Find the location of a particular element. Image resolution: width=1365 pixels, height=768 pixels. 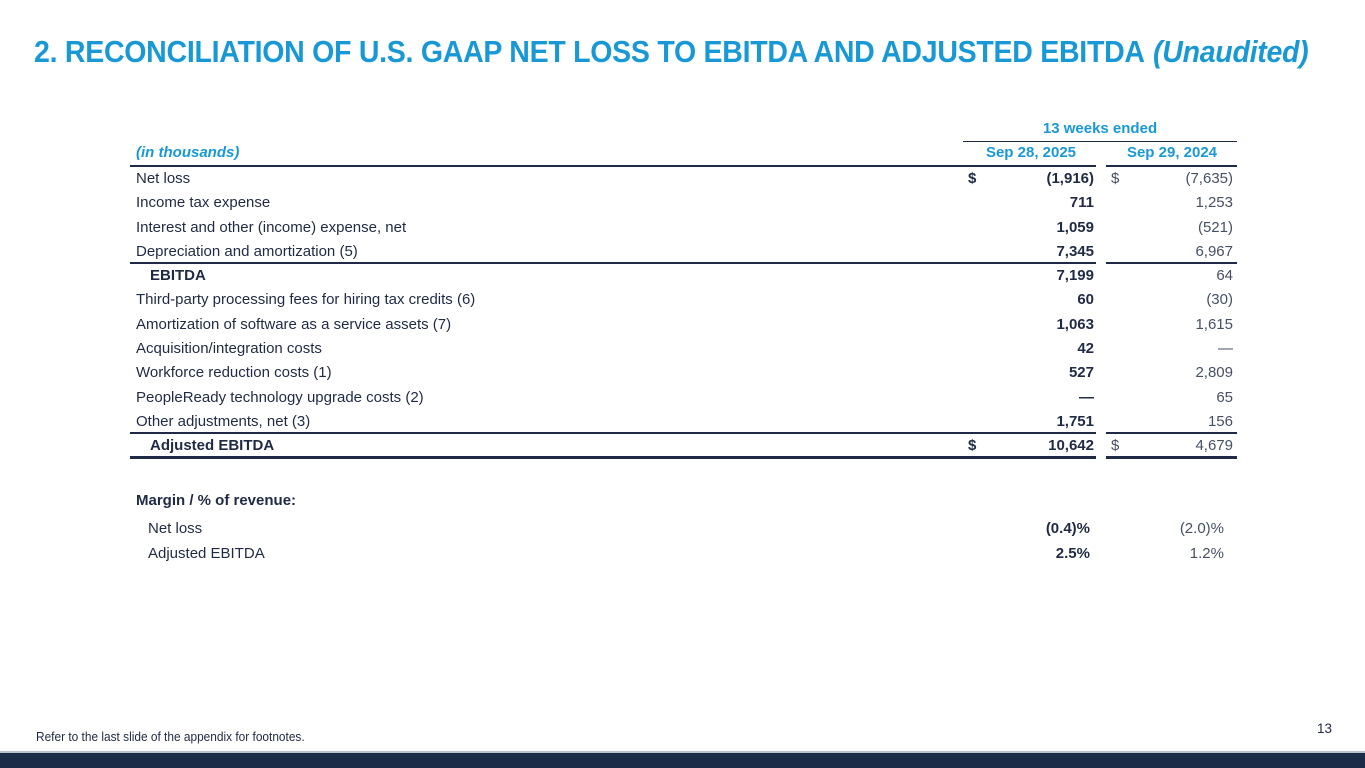

column-header-row: (in thousands) Sep 28, 2025 Sep 29, 2024 is located at coordinates (683, 154).